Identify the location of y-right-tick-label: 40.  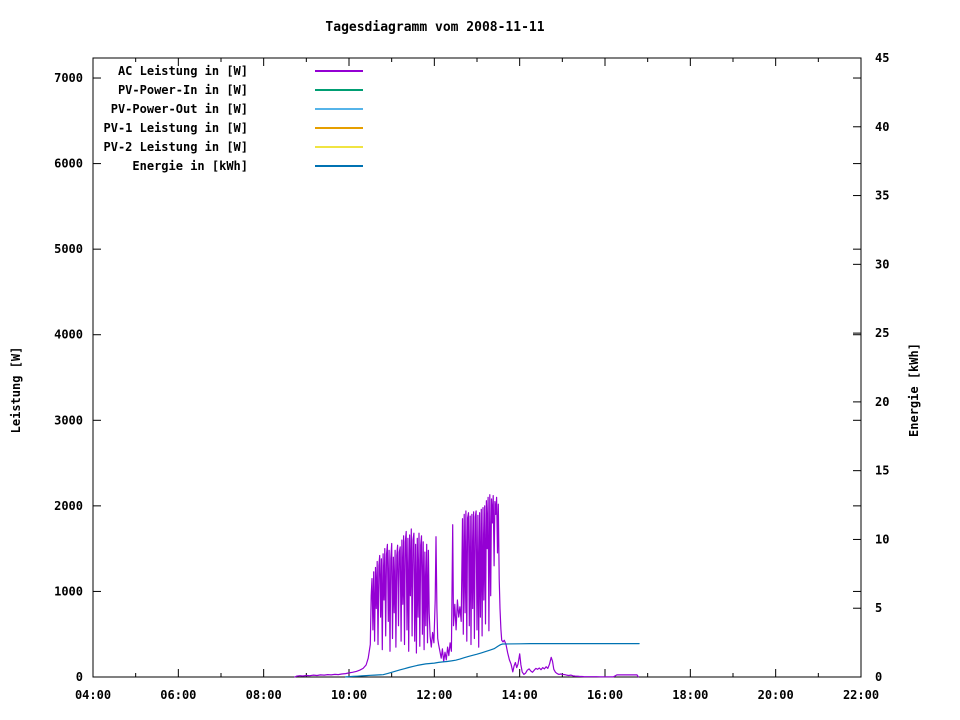
(882, 127).